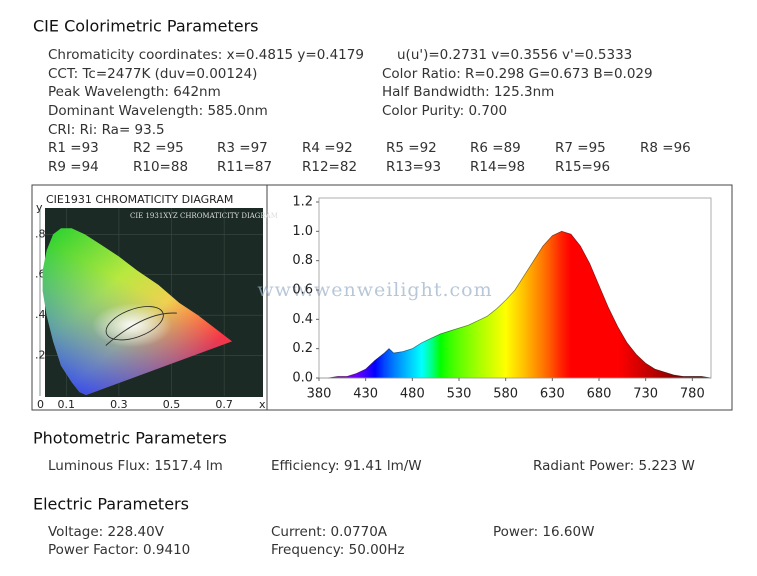  What do you see at coordinates (497, 167) in the screenshot?
I see `r-value: R14=98` at bounding box center [497, 167].